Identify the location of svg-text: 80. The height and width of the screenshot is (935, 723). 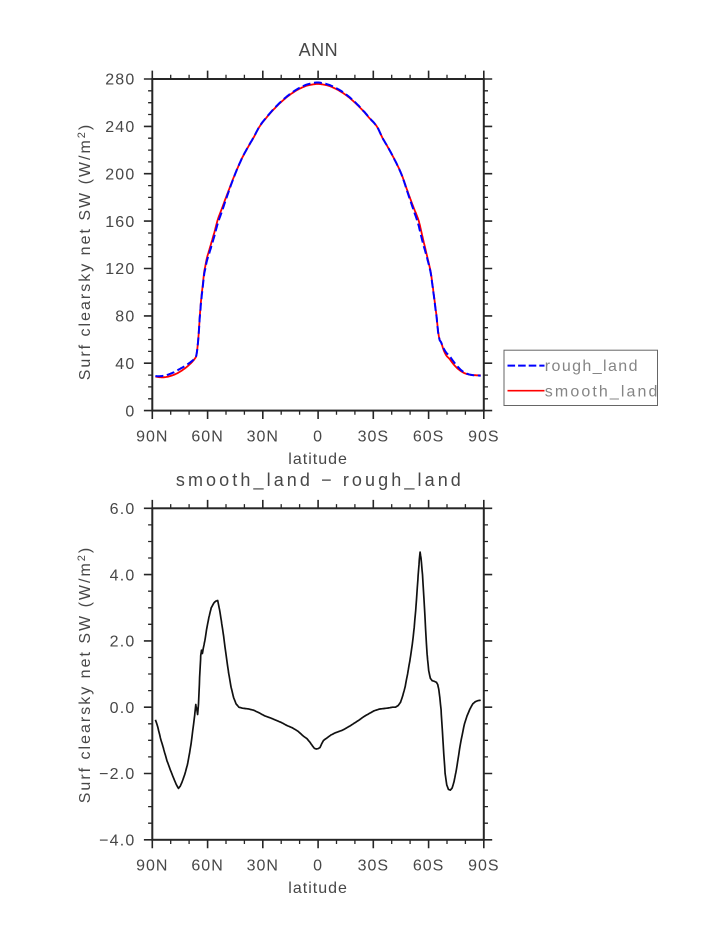
(125, 317).